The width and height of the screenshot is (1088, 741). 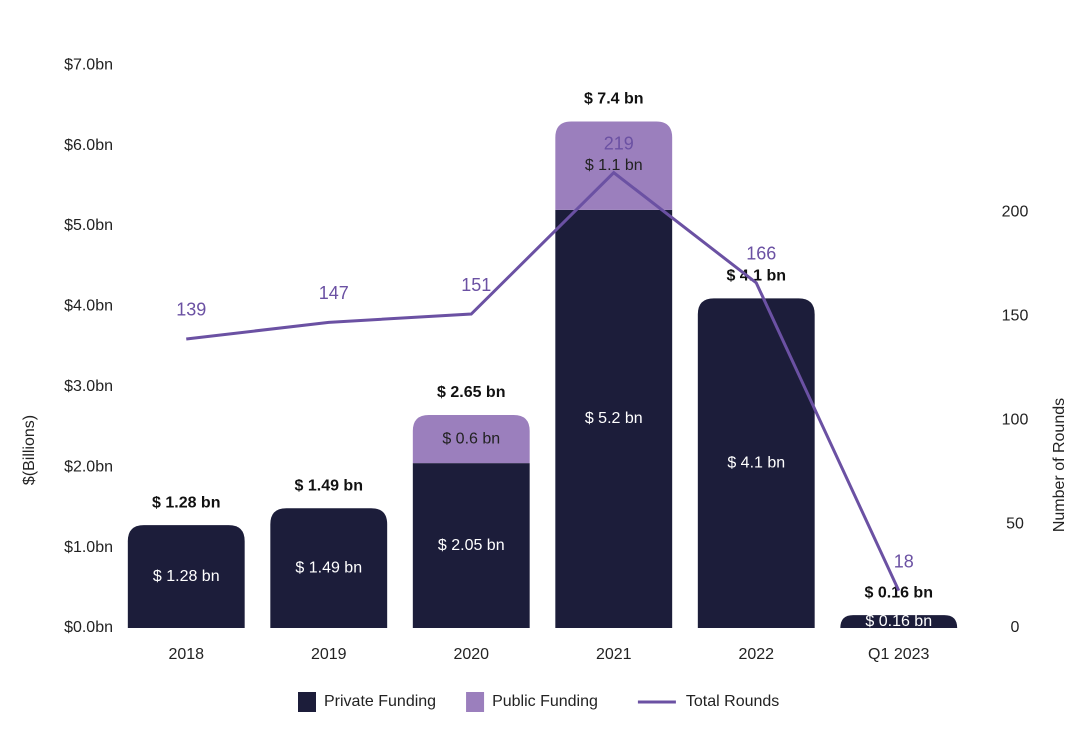 What do you see at coordinates (899, 592) in the screenshot?
I see `total-label: $ 0.16 bn` at bounding box center [899, 592].